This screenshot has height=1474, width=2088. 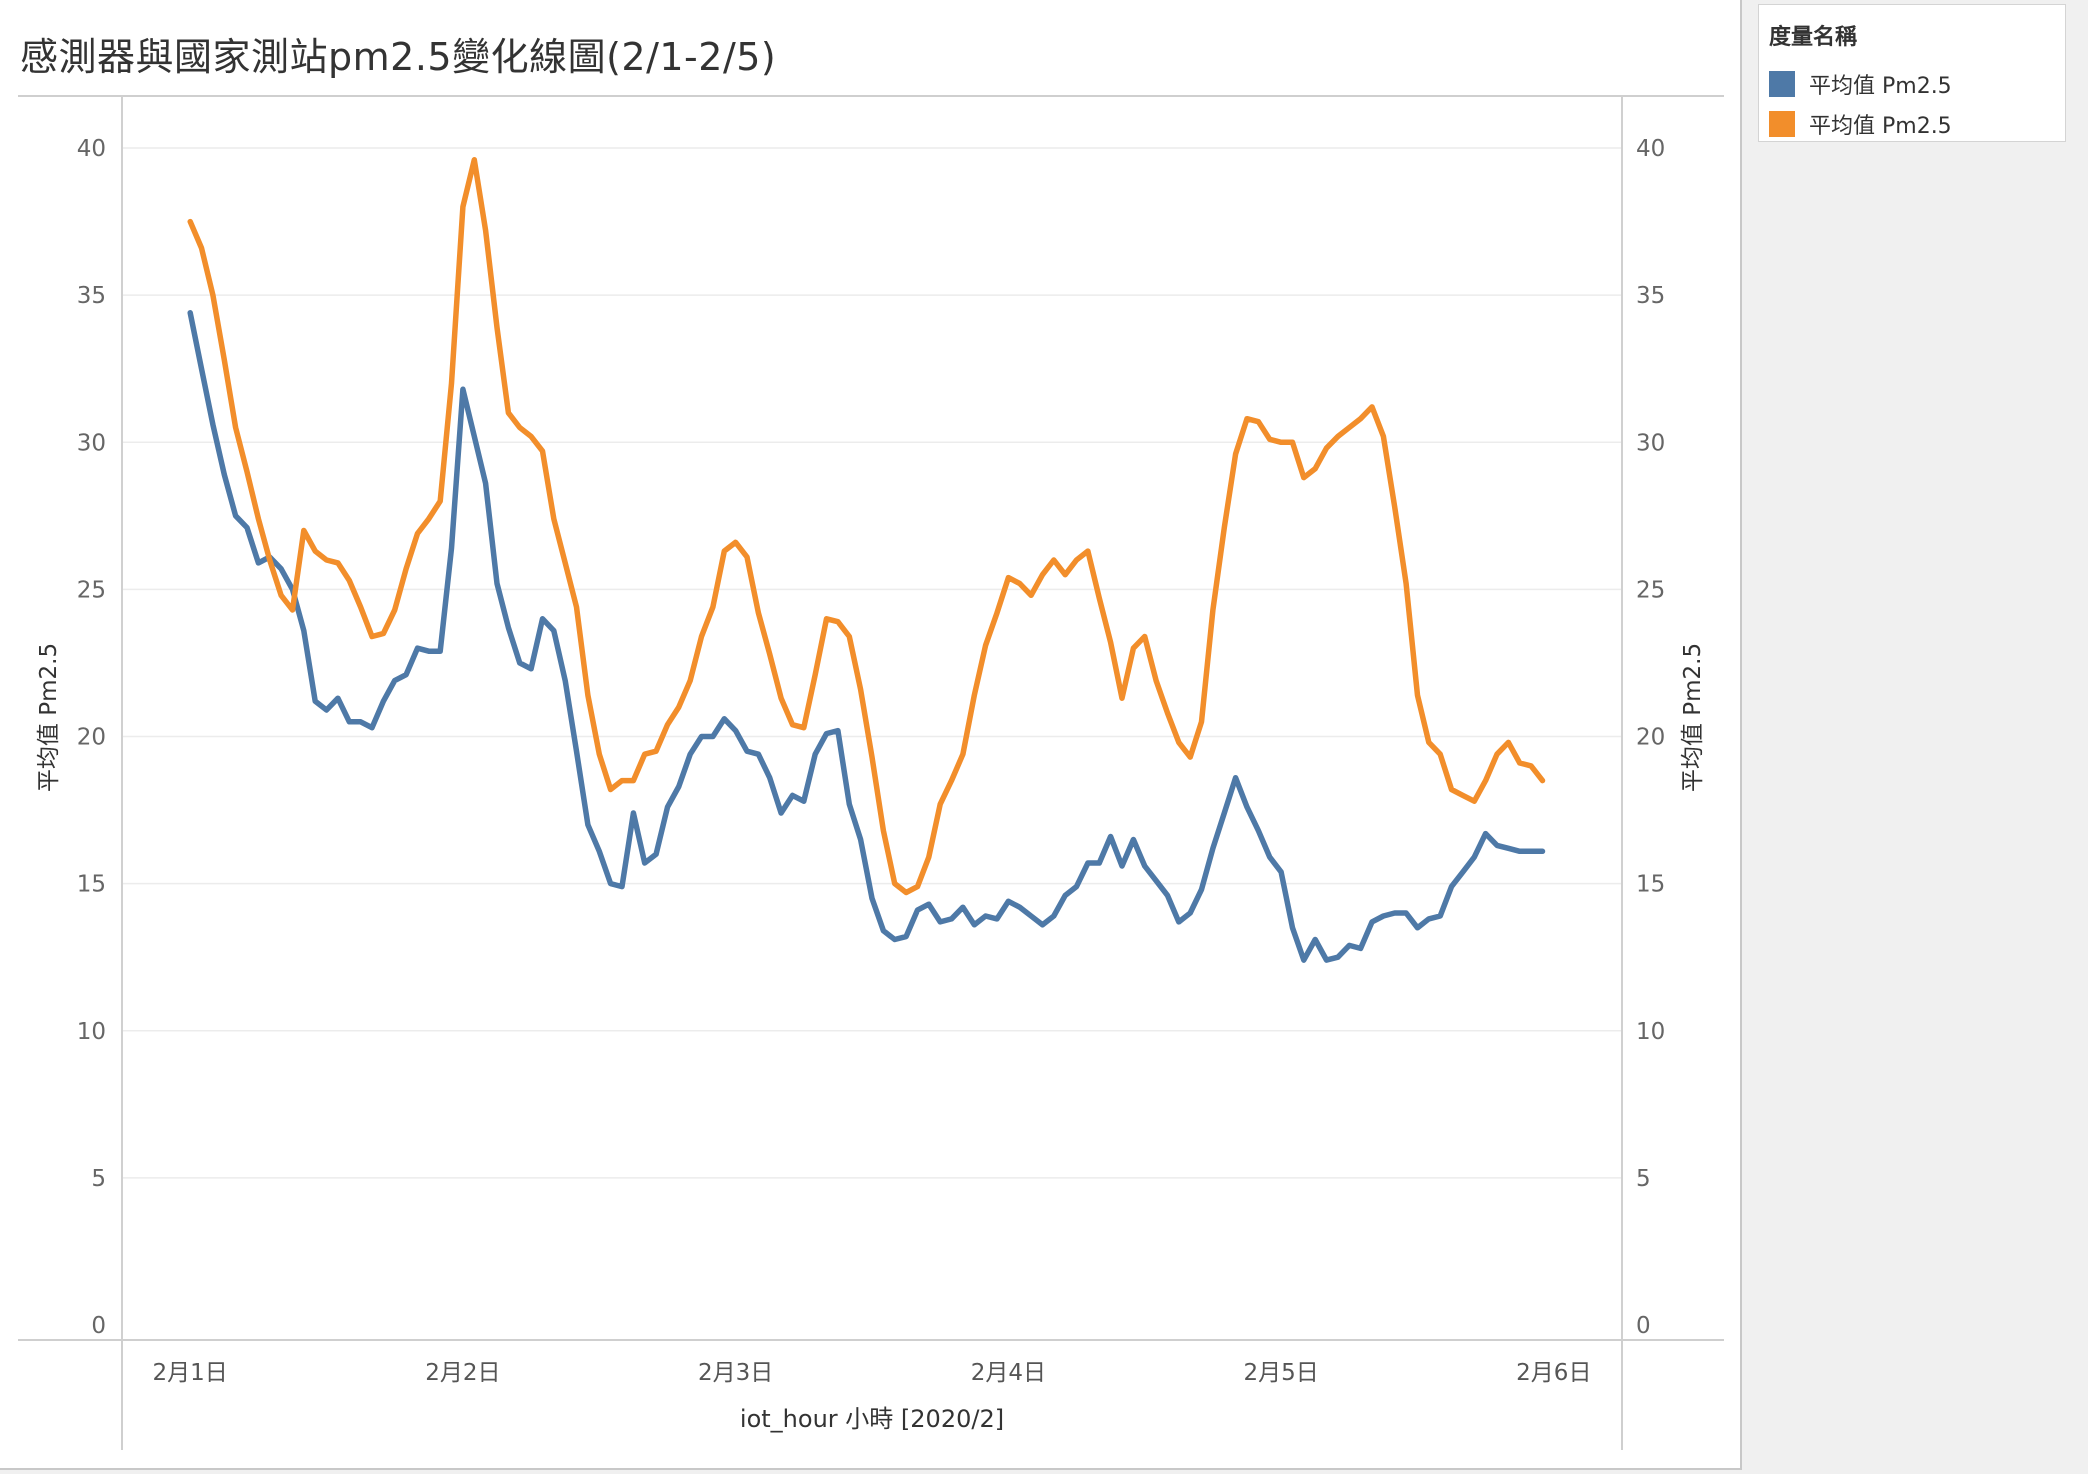 I want to click on x-tick-1: 2月2日, so click(x=462, y=1373).